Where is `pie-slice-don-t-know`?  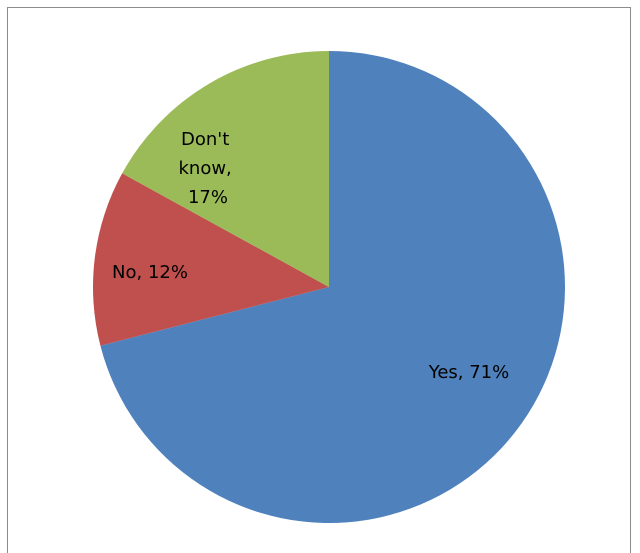 pie-slice-don-t-know is located at coordinates (225, 168).